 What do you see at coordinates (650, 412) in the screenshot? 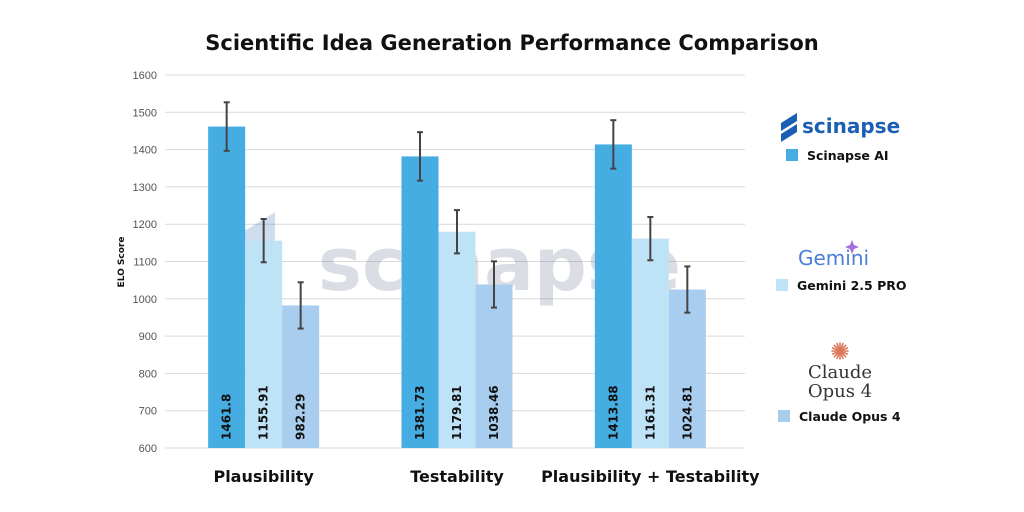
I see `data-label: 1161.31` at bounding box center [650, 412].